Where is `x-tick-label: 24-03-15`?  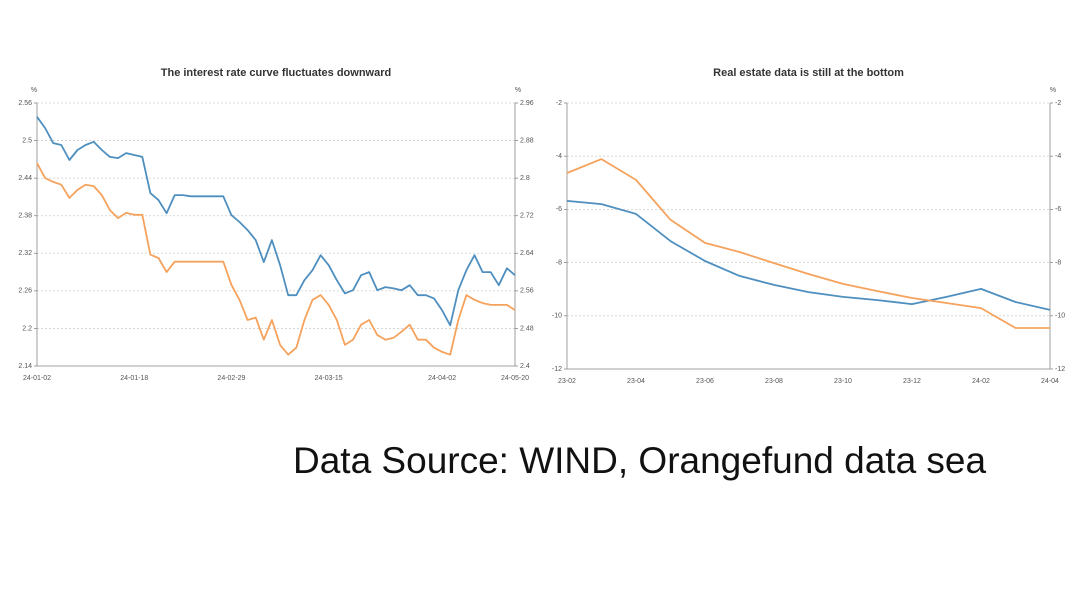
x-tick-label: 24-03-15 is located at coordinates (329, 378).